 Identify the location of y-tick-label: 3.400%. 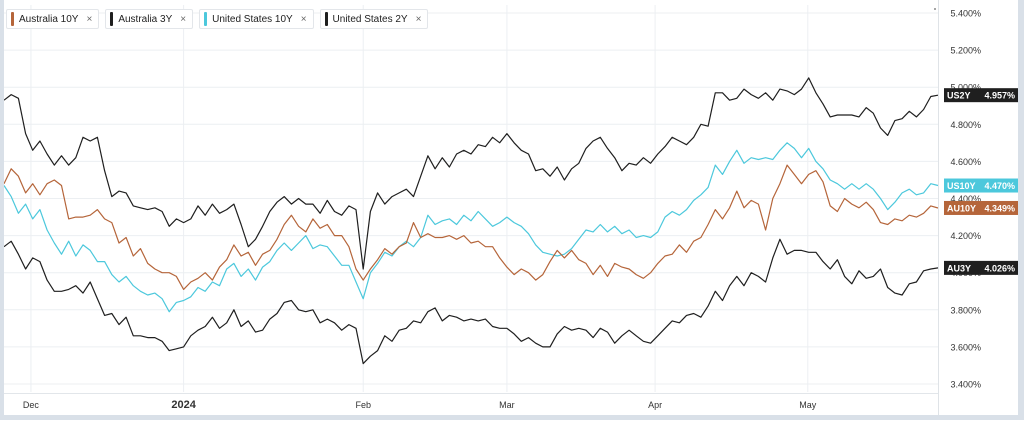
(965, 385).